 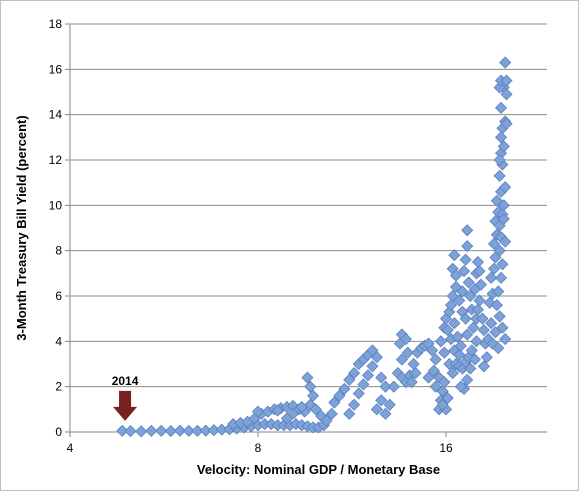 What do you see at coordinates (58, 296) in the screenshot?
I see `y-tick-label: 6` at bounding box center [58, 296].